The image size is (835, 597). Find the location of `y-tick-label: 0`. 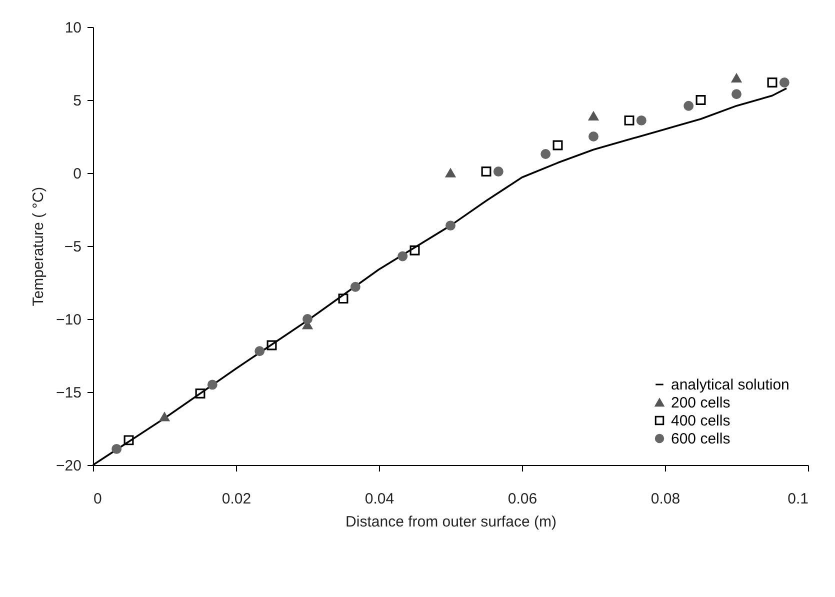

y-tick-label: 0 is located at coordinates (77, 174).